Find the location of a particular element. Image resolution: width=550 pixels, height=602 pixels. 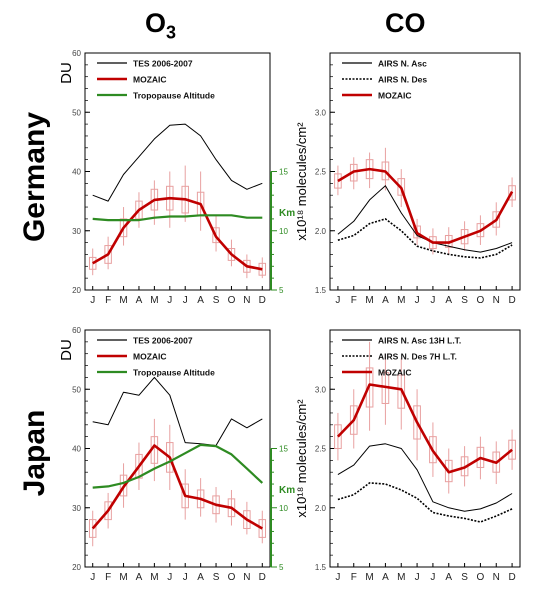

column-title-o3-base: O is located at coordinates (156, 23).